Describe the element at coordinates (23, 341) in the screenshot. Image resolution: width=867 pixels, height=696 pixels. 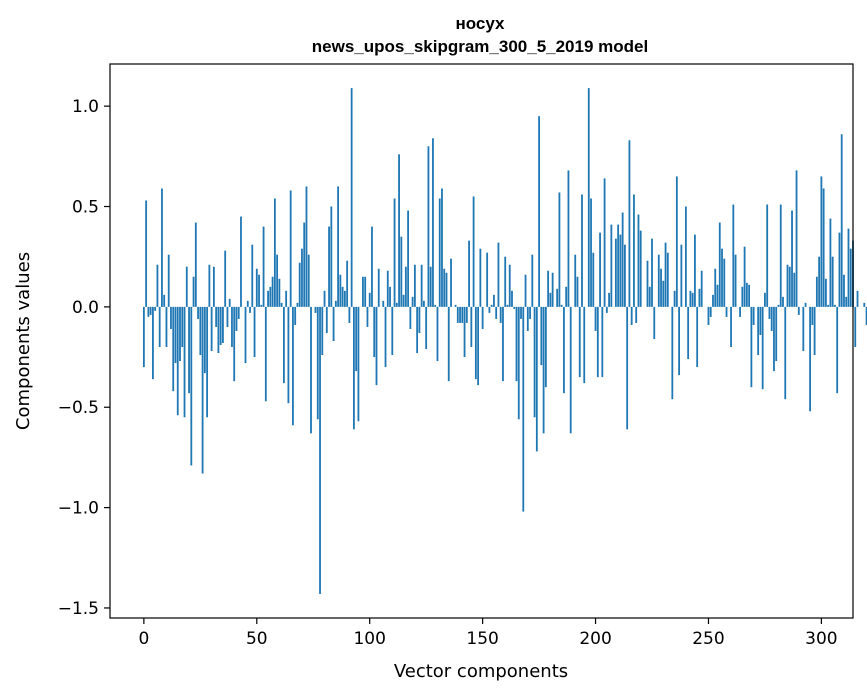
I see `y-axis-label: Components values` at that location.